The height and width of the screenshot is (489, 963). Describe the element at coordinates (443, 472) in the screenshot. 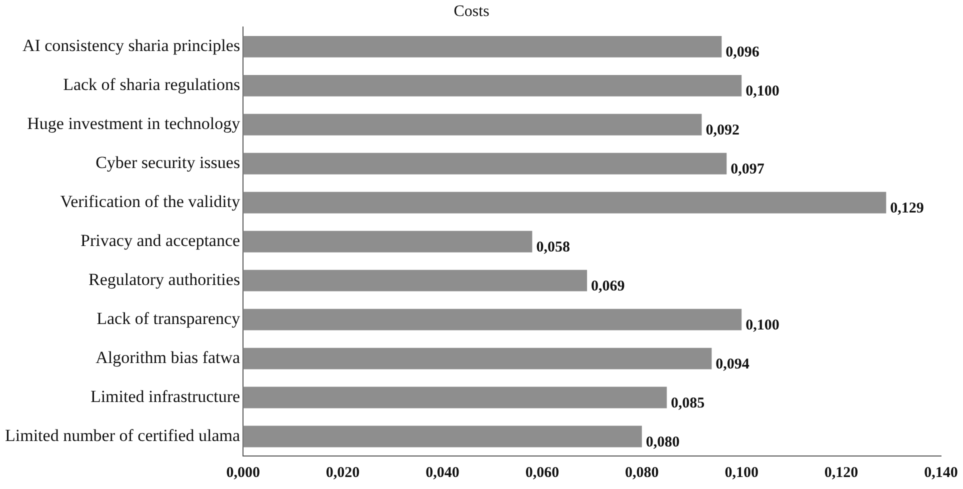

I see `x-tick-label: 0,040` at that location.